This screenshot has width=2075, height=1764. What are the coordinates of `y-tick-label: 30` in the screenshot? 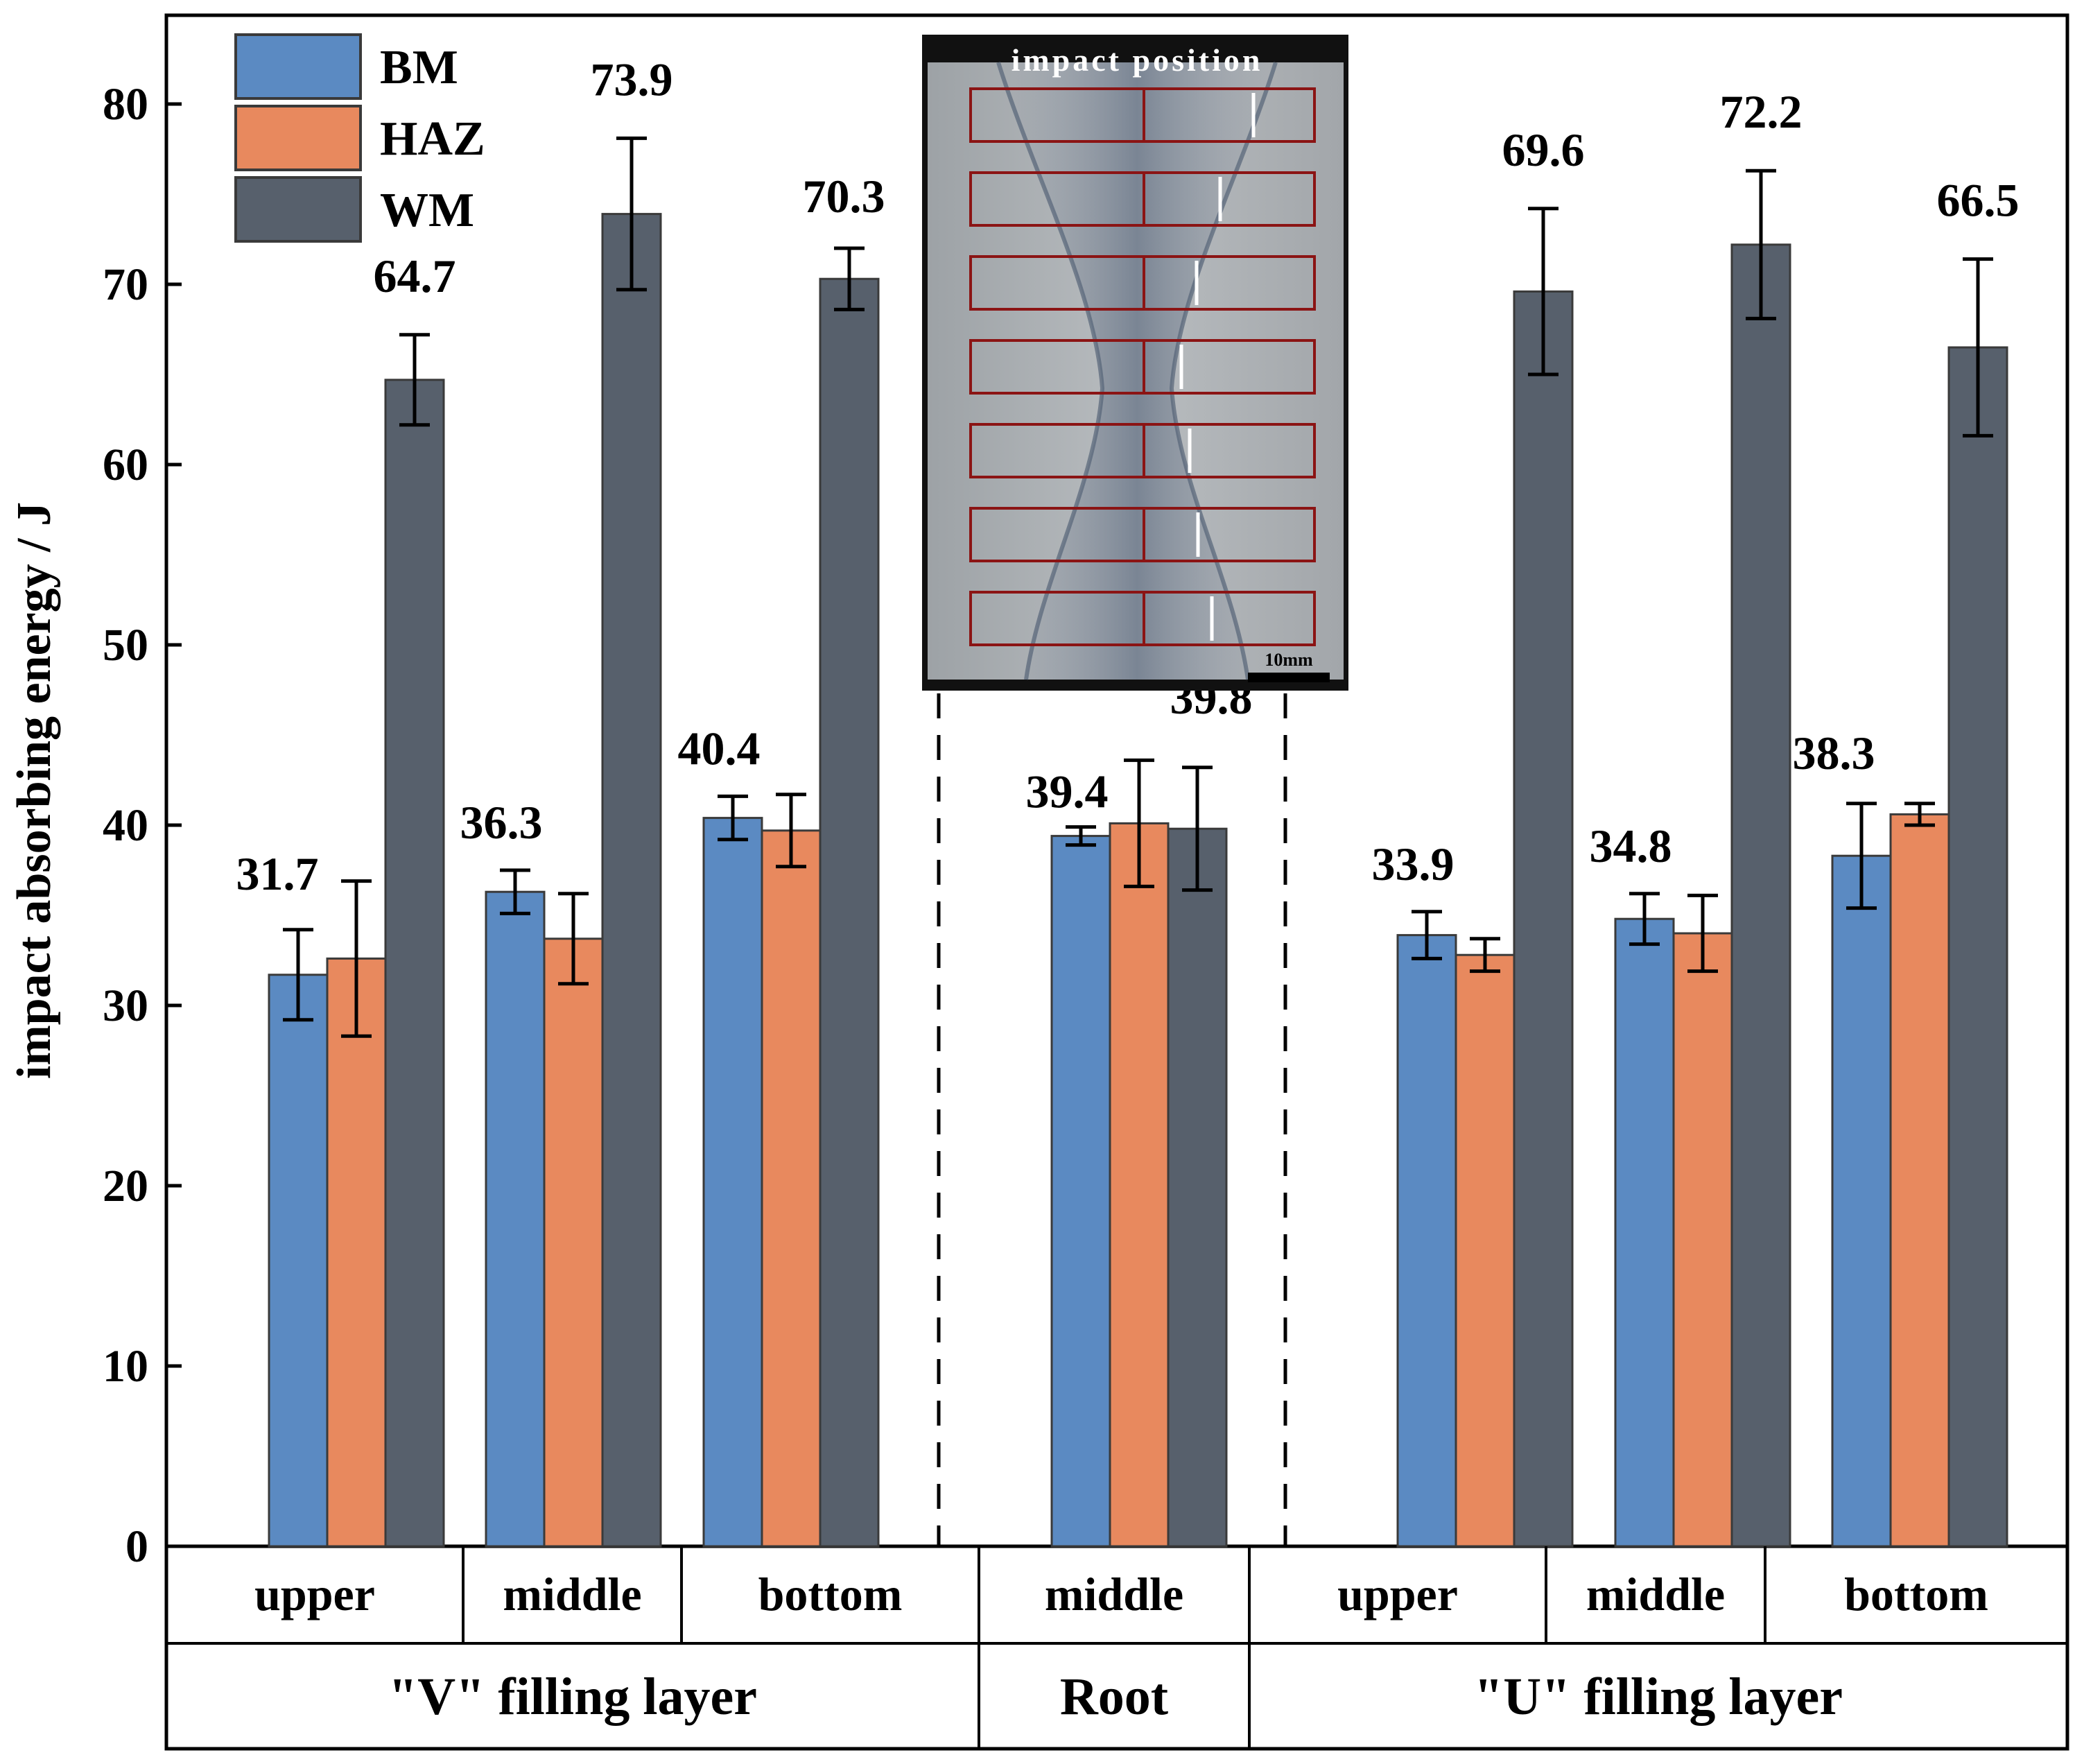 It's located at (126, 1005).